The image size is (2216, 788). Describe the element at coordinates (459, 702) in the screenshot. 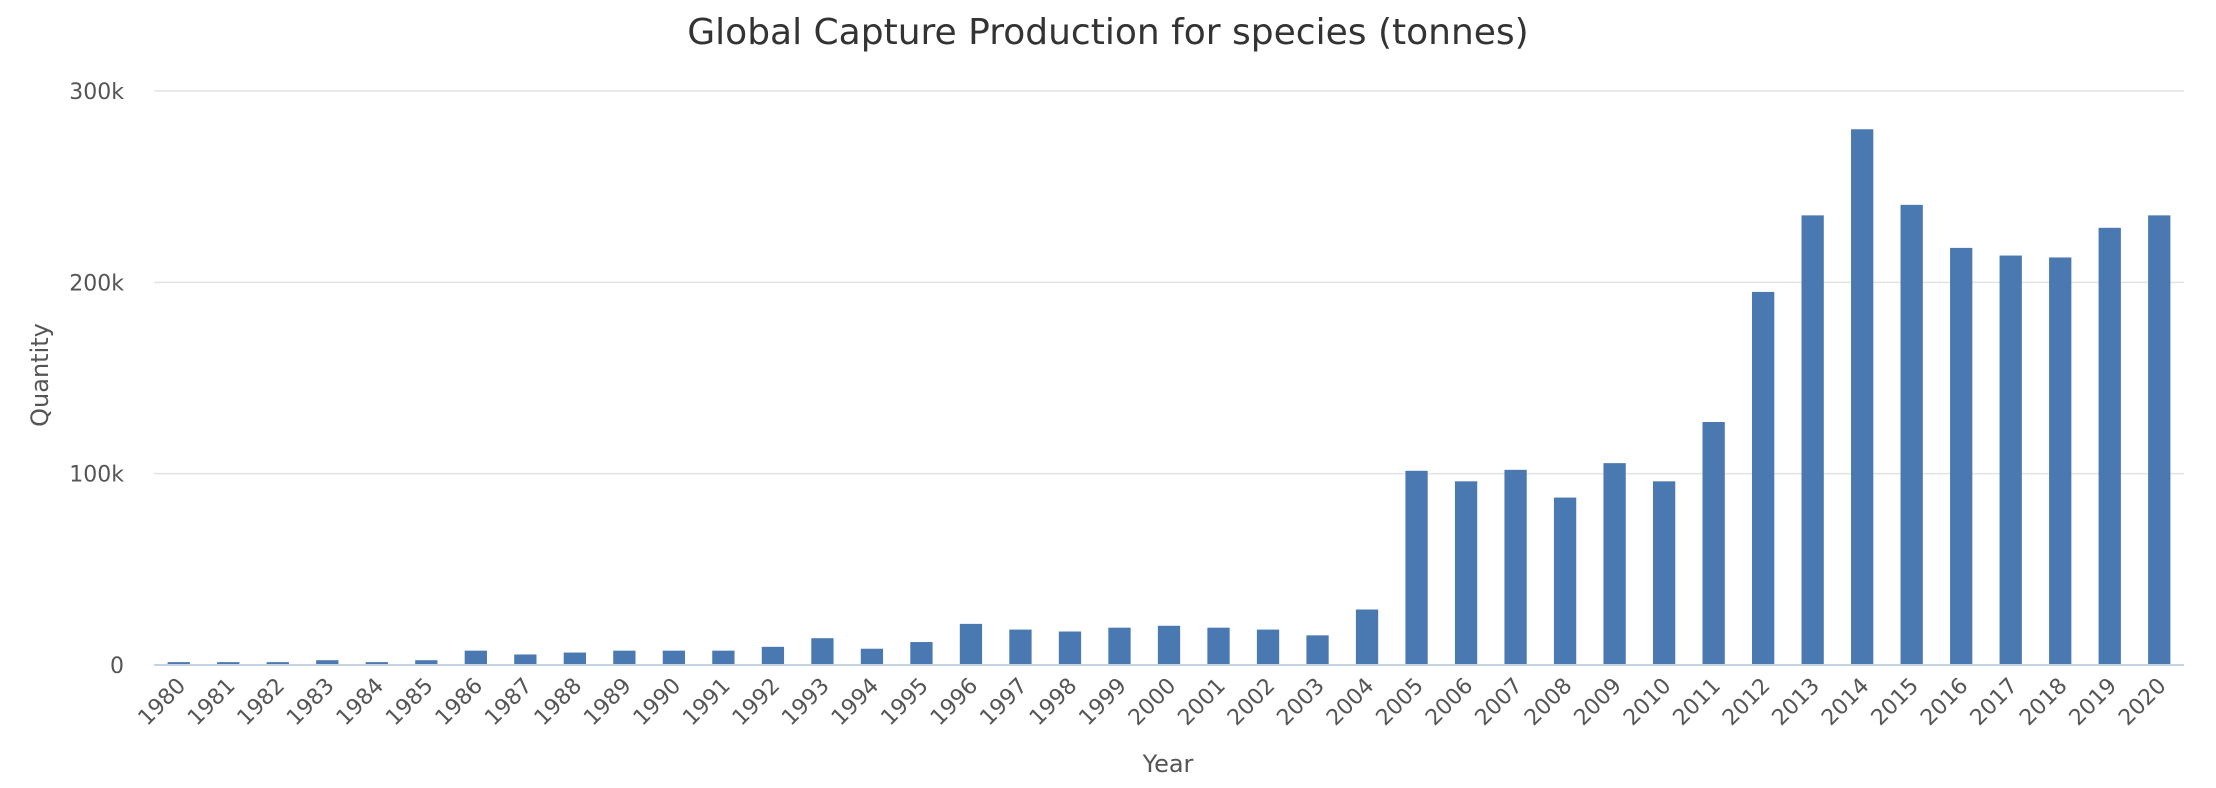

I see `x-tick-label: 1986` at that location.